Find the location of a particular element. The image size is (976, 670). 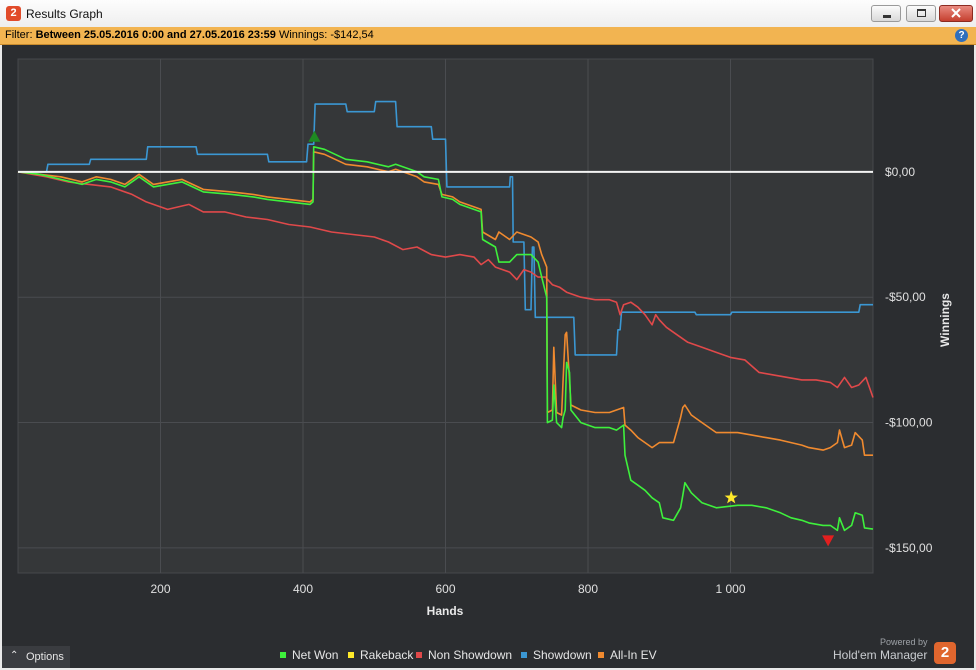

options-button: ⌃ Options is located at coordinates (36, 657).